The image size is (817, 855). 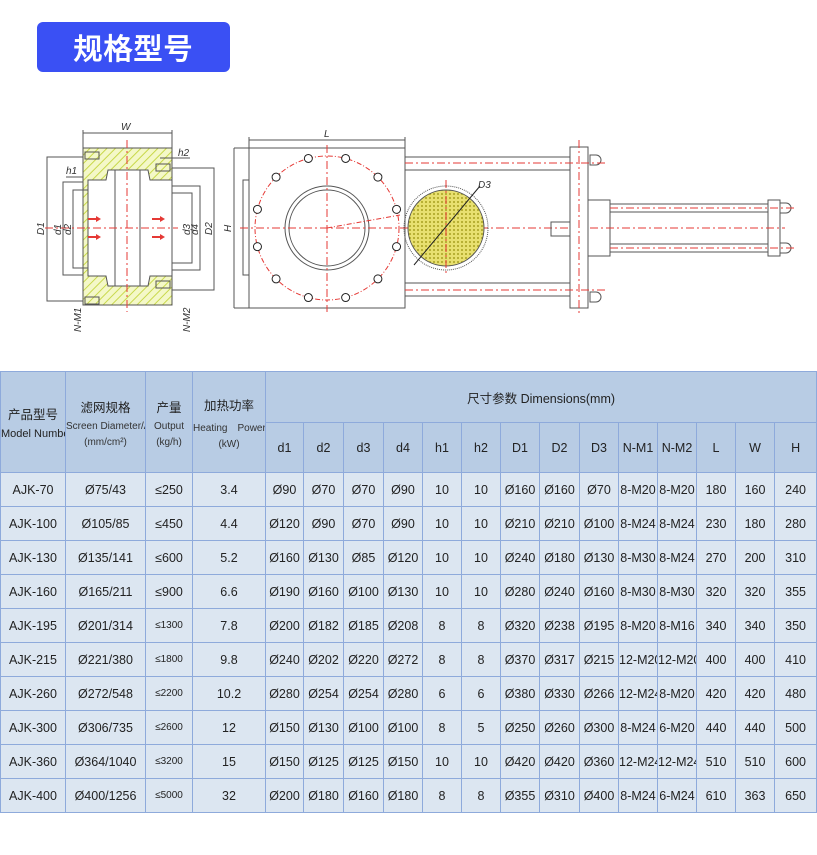 What do you see at coordinates (41, 228) in the screenshot?
I see `dim-label-D1: D1` at bounding box center [41, 228].